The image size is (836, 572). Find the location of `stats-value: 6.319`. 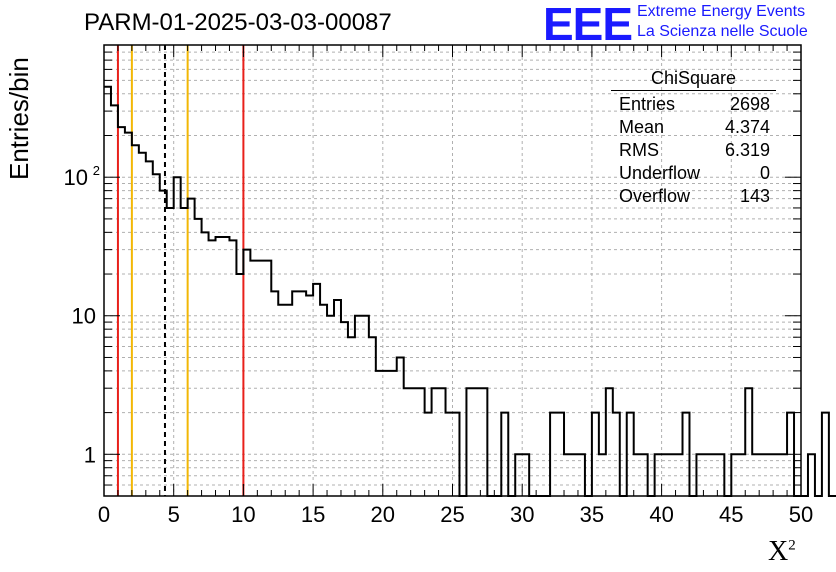

stats-value: 6.319 is located at coordinates (747, 150).